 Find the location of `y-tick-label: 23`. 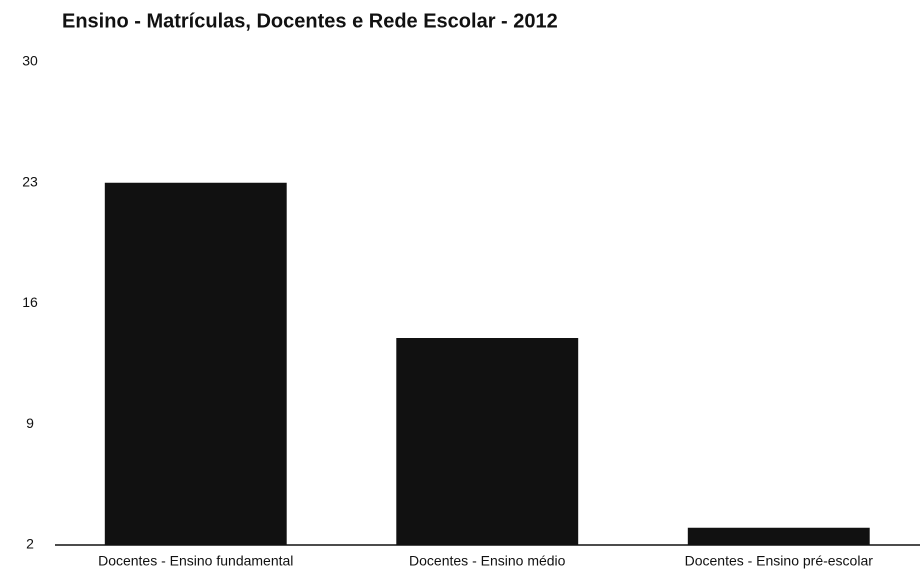

y-tick-label: 23 is located at coordinates (30, 181).